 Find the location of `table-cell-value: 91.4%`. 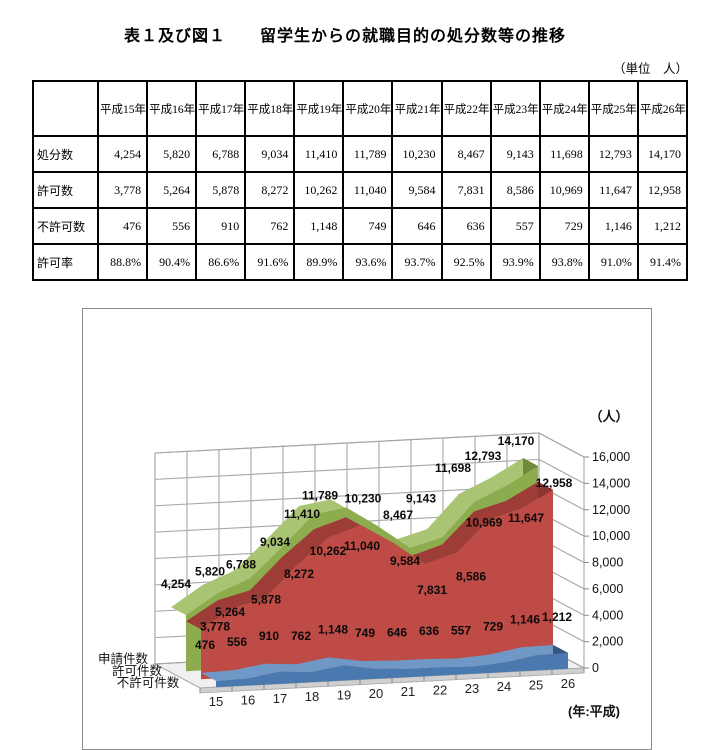

table-cell-value: 91.4% is located at coordinates (662, 262).